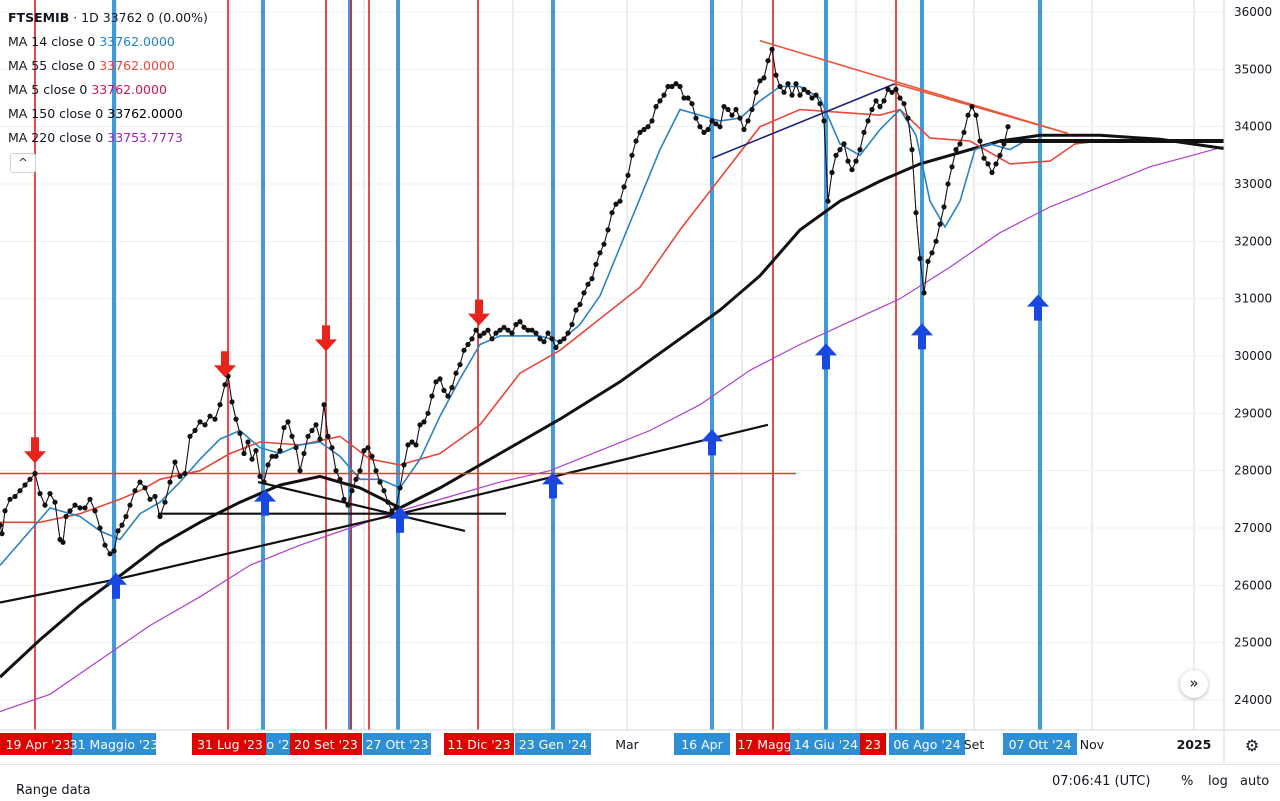 This screenshot has height=801, width=1280. Describe the element at coordinates (1253, 299) in the screenshot. I see `price-tick-label: 31000` at that location.